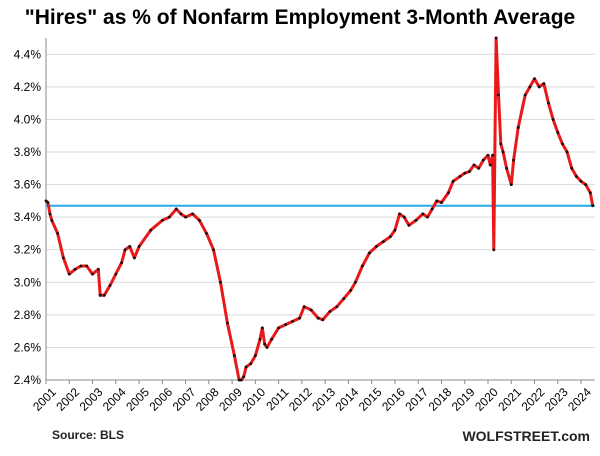 Image resolution: width=600 pixels, height=456 pixels. What do you see at coordinates (526, 436) in the screenshot?
I see `brand-label: WOLFSTREET.com` at bounding box center [526, 436].